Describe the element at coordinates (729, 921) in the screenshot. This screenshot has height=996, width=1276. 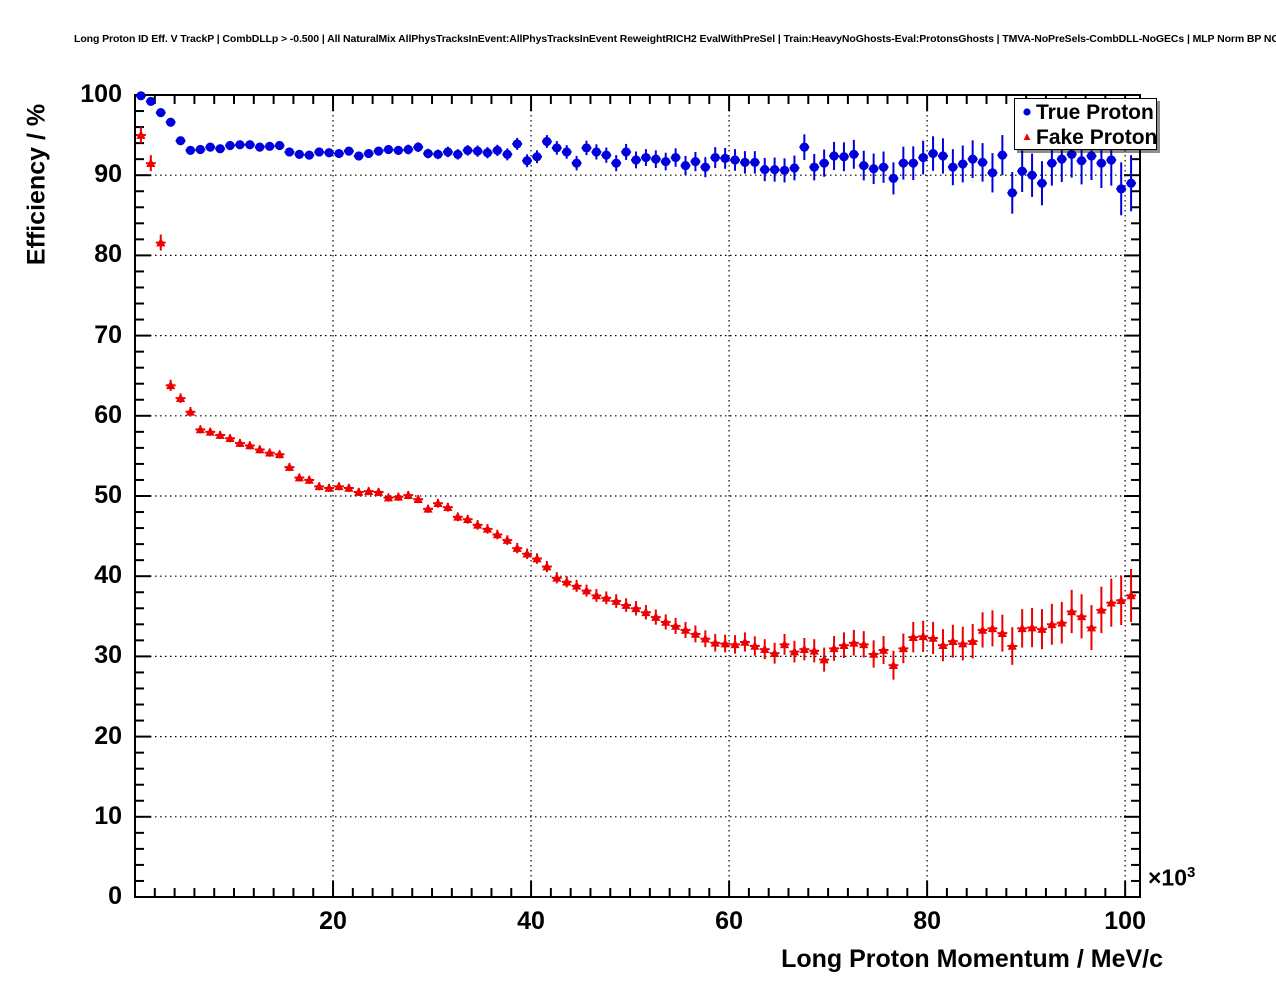
I see `x-tick-label: 60` at that location.